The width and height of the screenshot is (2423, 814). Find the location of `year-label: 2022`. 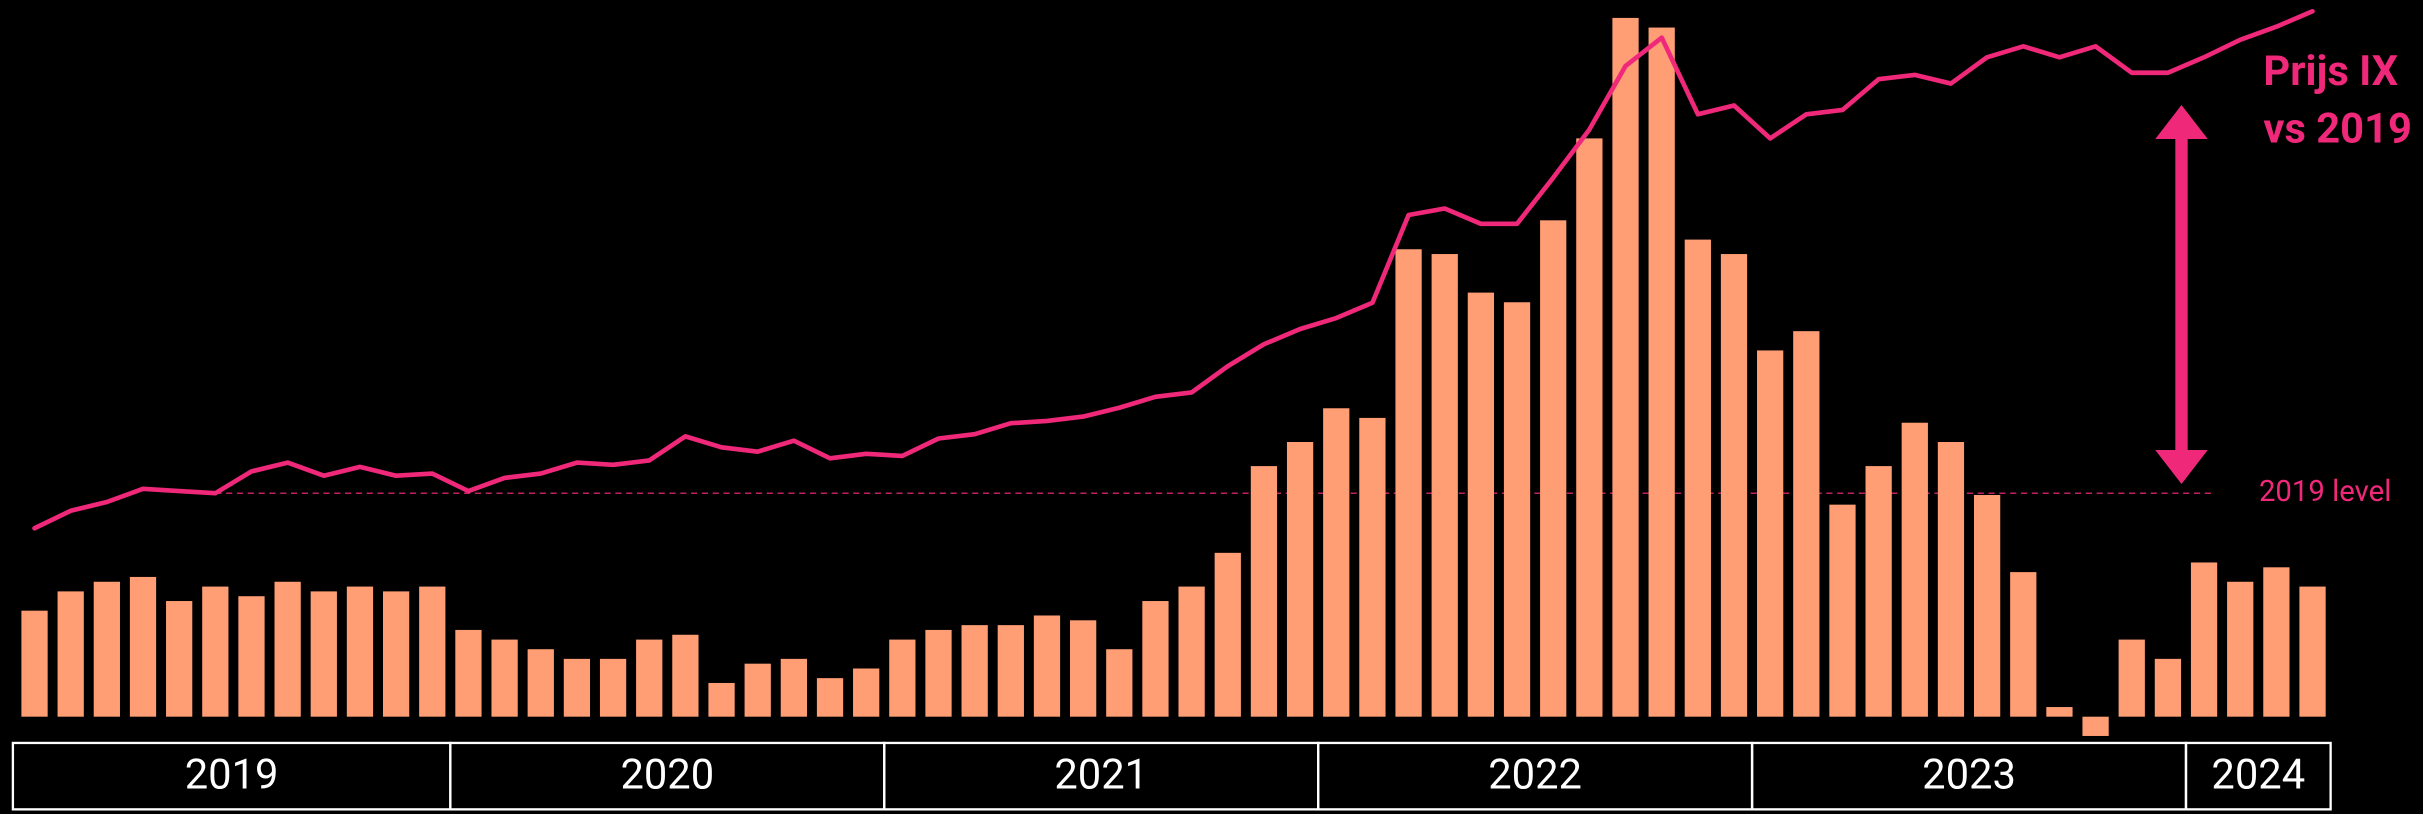

year-label: 2022 is located at coordinates (1535, 775).